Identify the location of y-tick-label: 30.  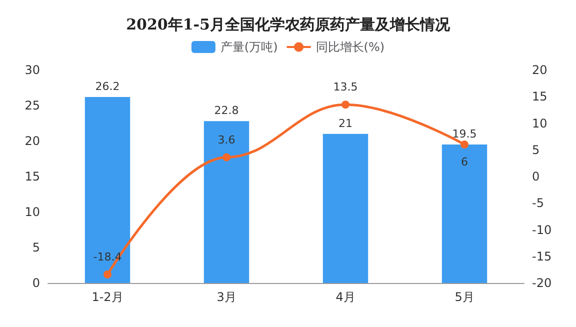
(32, 70).